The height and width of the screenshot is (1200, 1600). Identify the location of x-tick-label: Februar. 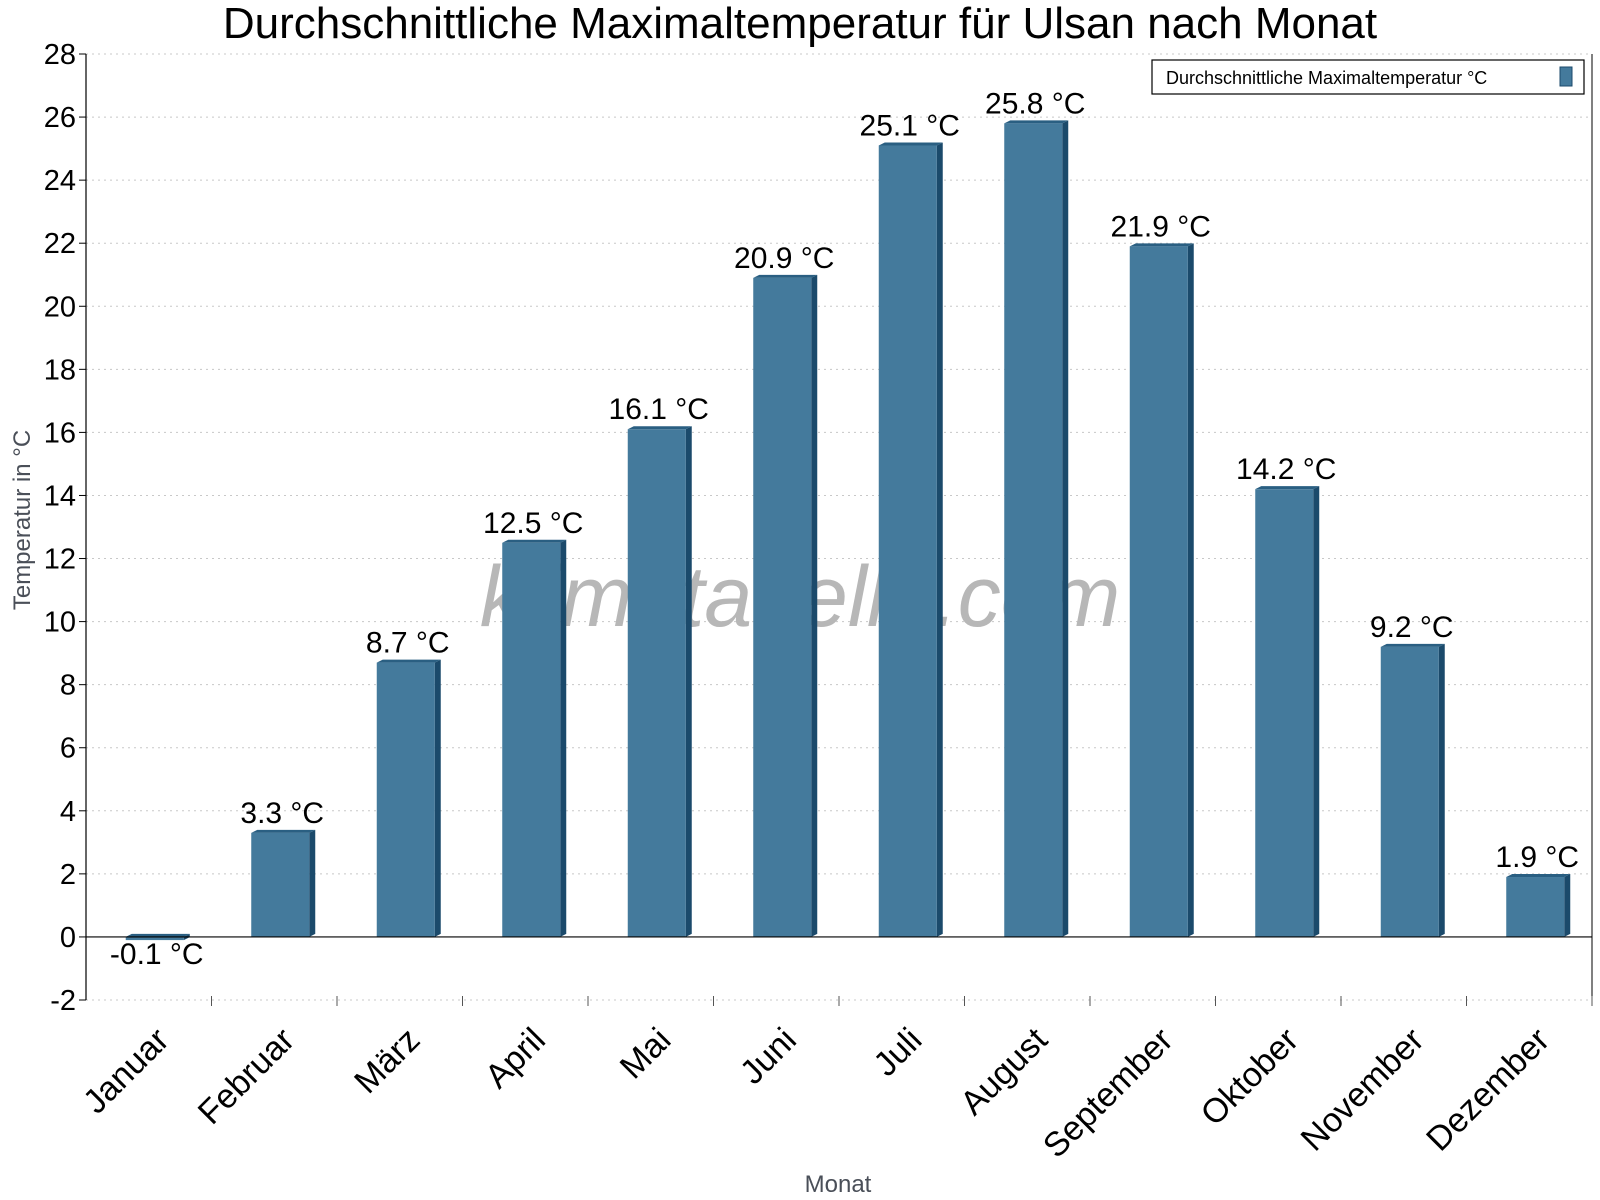
(246, 1076).